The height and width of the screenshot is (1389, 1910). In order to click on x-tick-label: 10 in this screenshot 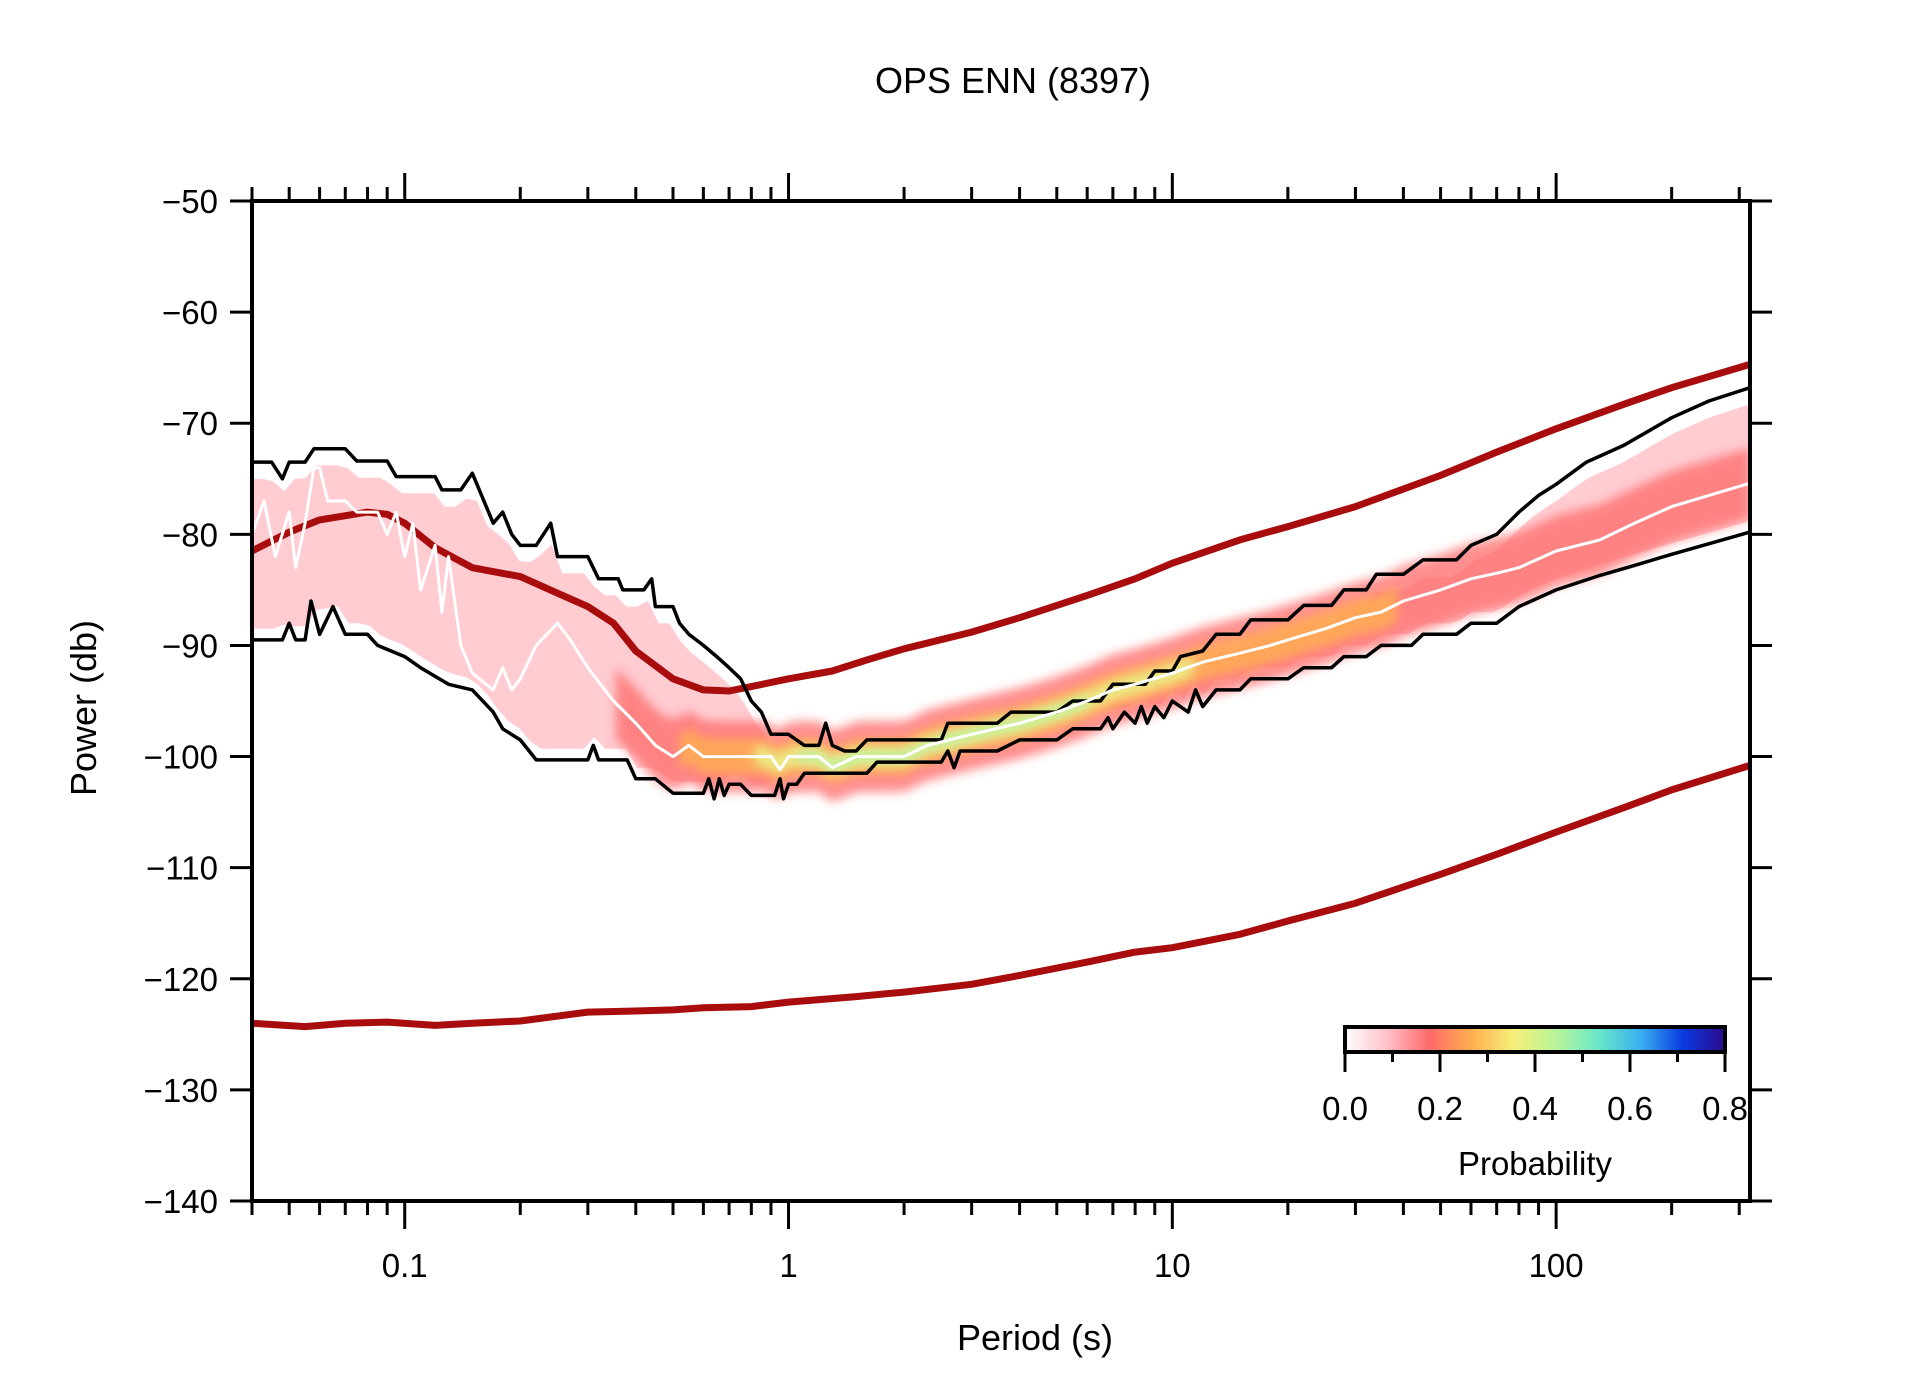, I will do `click(1172, 1265)`.